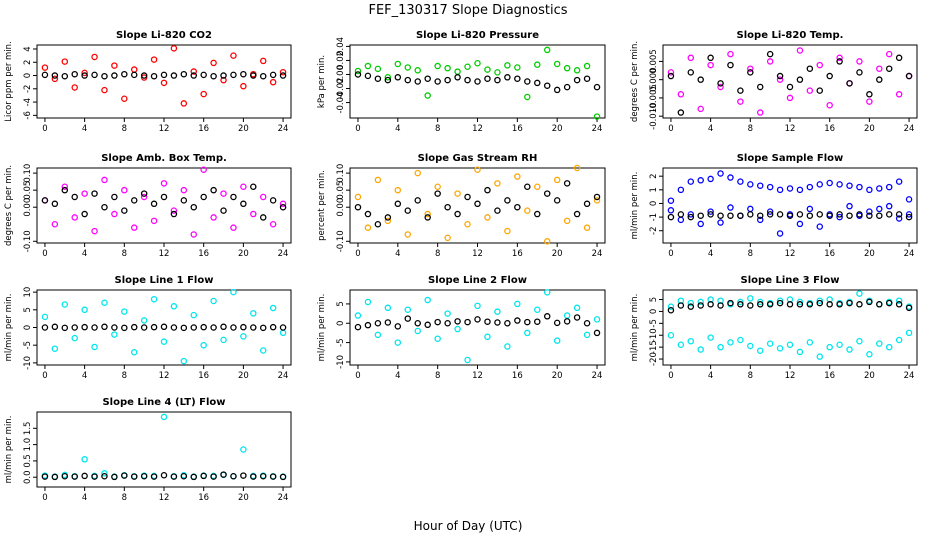  What do you see at coordinates (164, 75) in the screenshot?
I see `series-mean` at bounding box center [164, 75].